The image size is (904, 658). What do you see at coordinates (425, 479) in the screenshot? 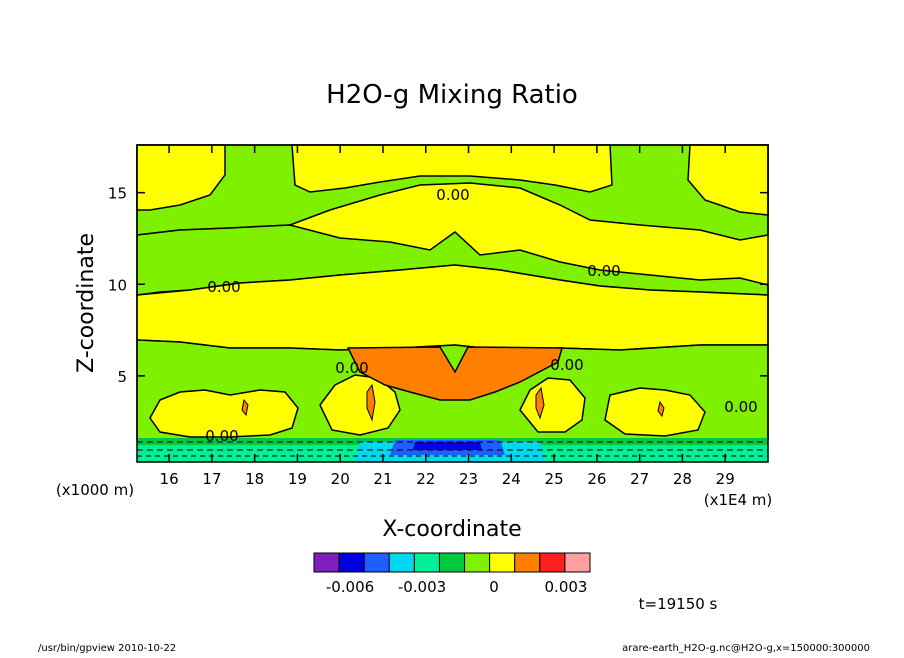
I see `x-tick-label: 22` at bounding box center [425, 479].